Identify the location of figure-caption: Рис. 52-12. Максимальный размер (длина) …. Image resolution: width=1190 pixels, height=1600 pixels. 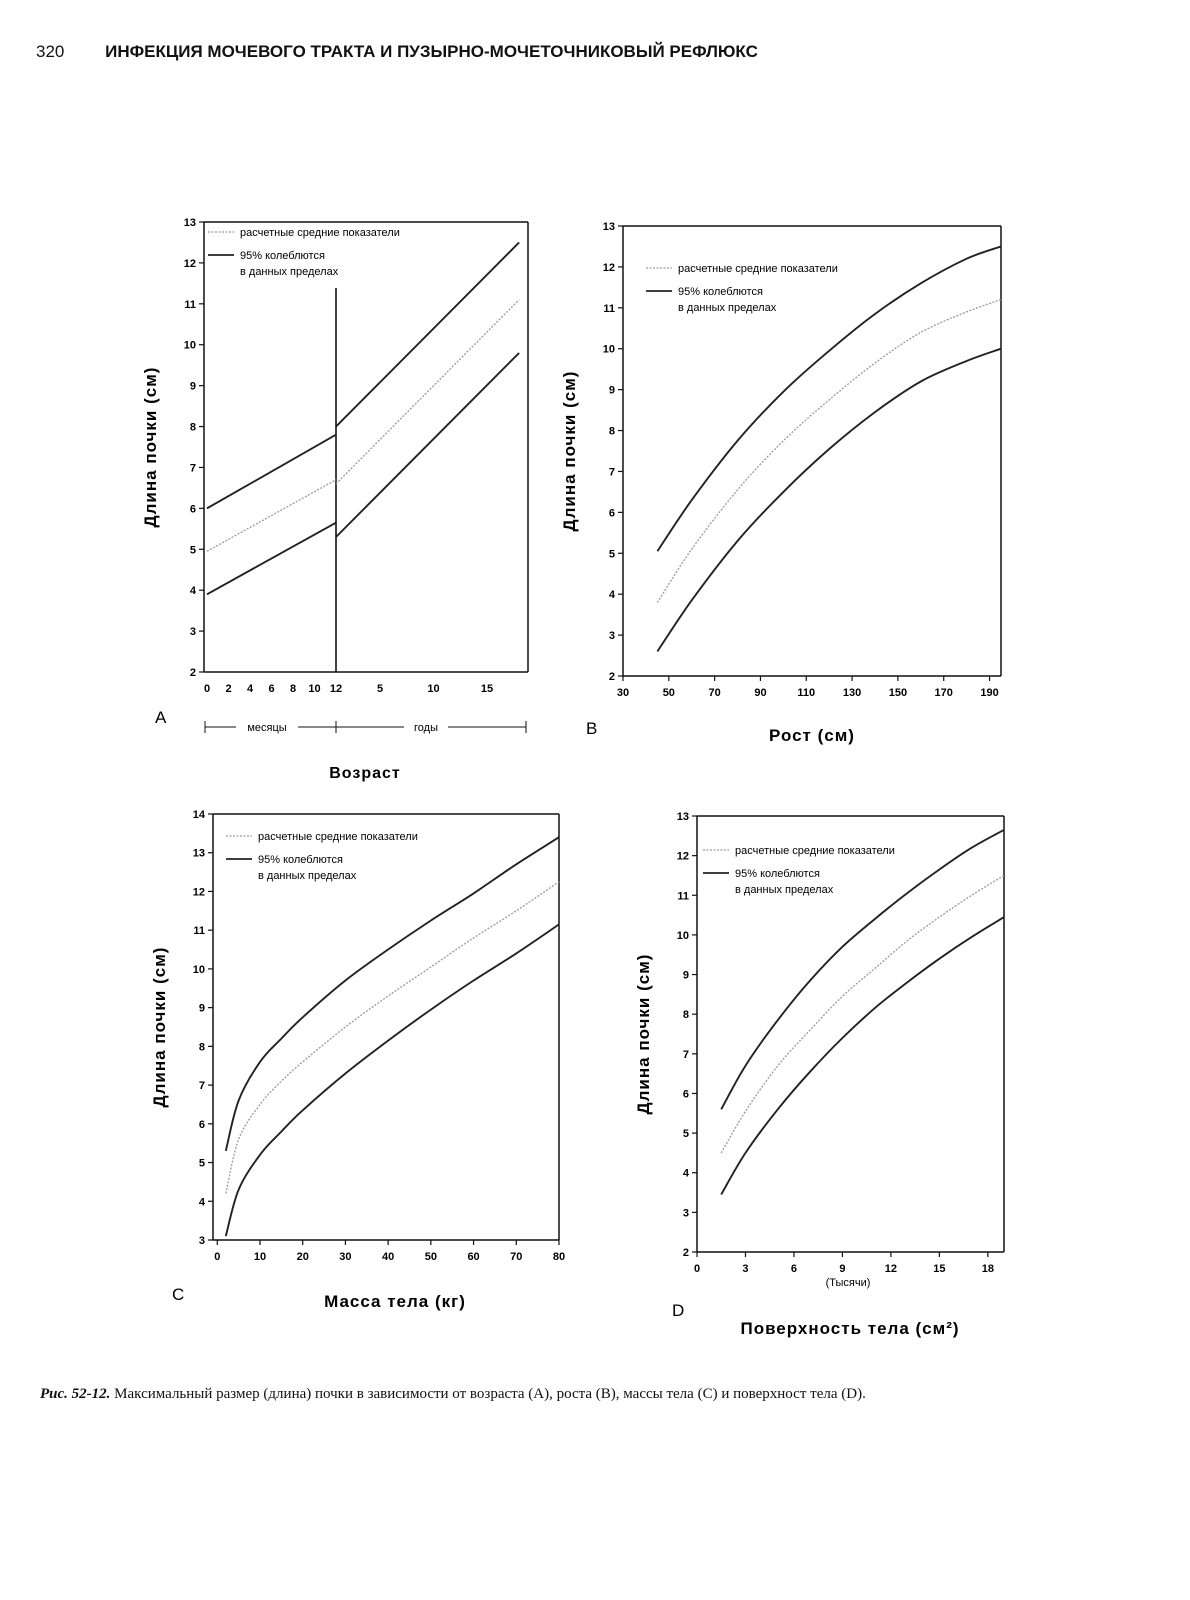
(590, 1394).